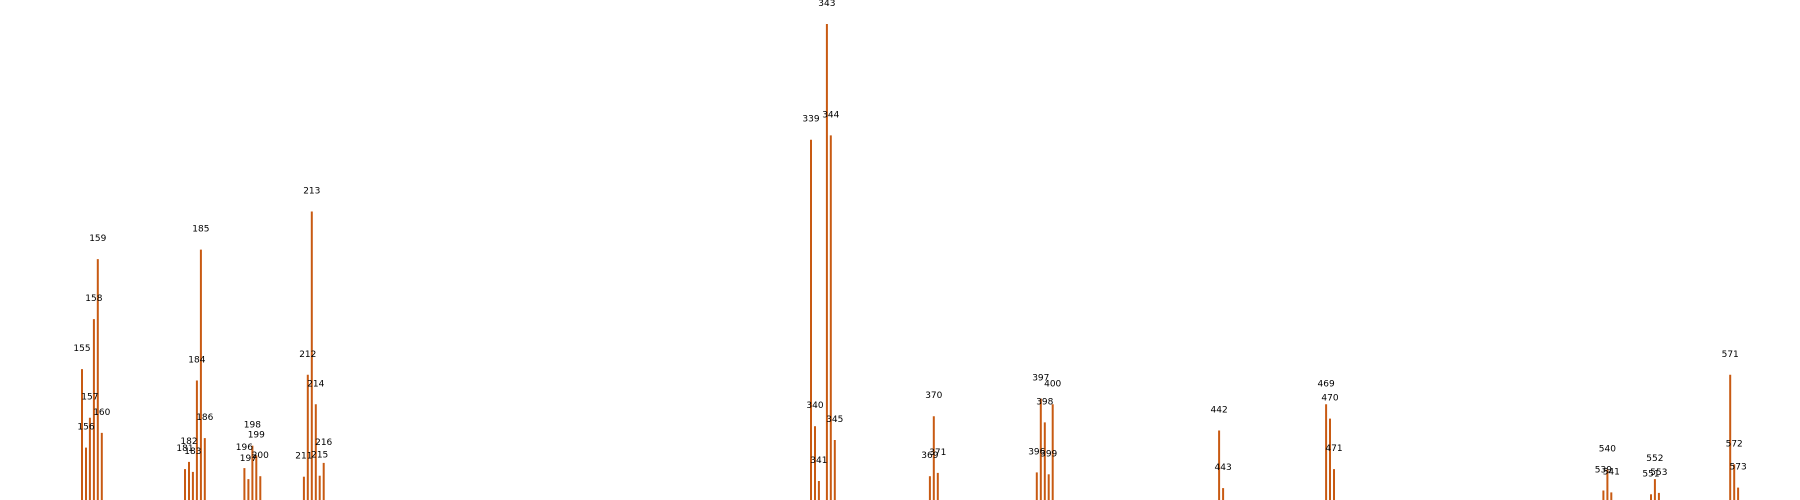 This screenshot has width=1800, height=500. What do you see at coordinates (256, 435) in the screenshot?
I see `bar-label-199: 199` at bounding box center [256, 435].